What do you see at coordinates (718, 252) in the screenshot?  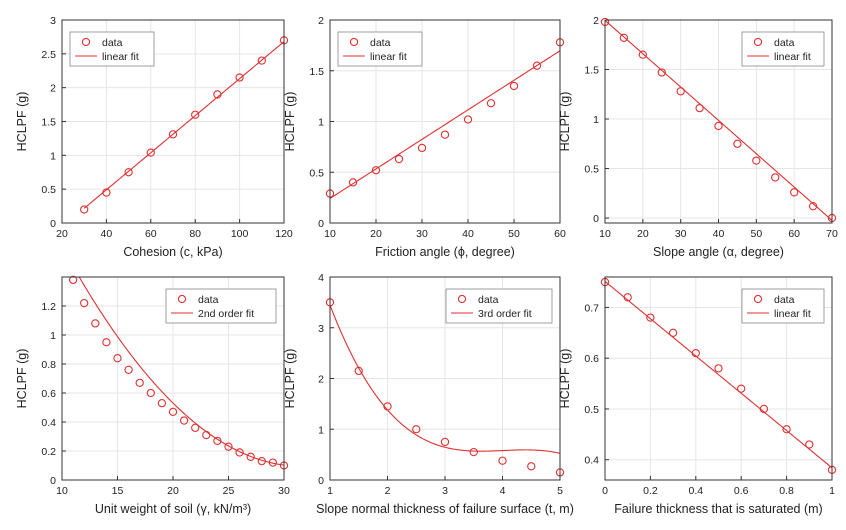 I see `x-axis-label: Slope angle (α, degree)` at bounding box center [718, 252].